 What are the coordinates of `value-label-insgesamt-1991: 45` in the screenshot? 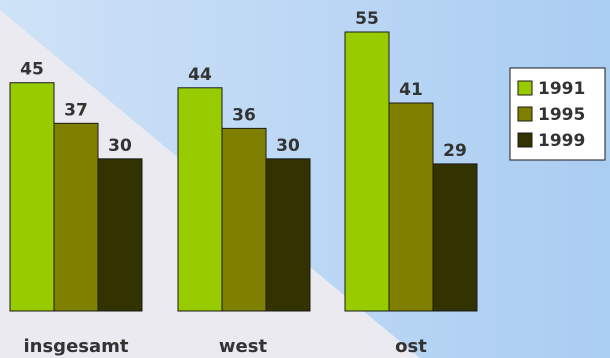 It's located at (32, 70).